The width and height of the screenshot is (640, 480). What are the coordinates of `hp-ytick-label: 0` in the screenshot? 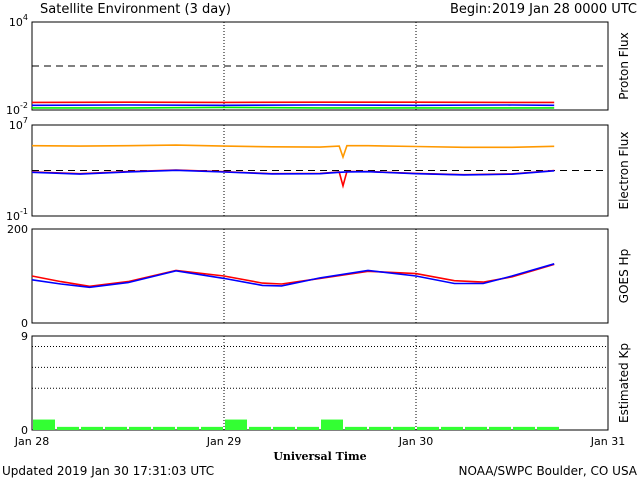 It's located at (24, 323).